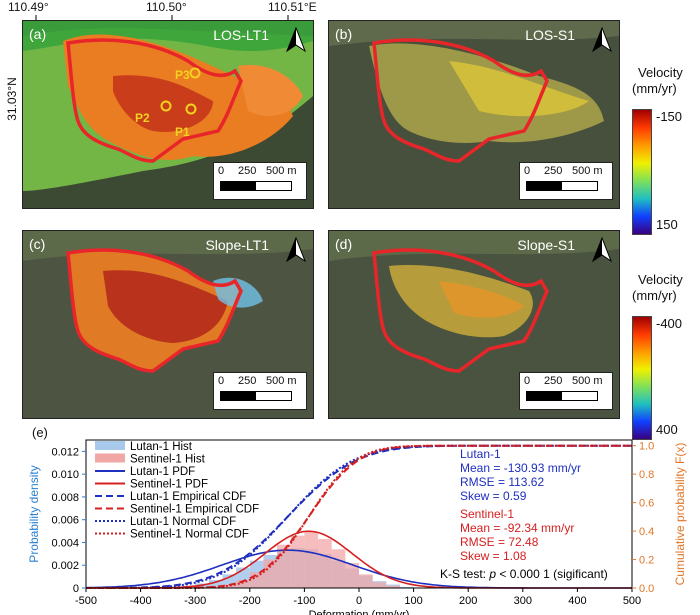 Image resolution: width=700 pixels, height=615 pixels. What do you see at coordinates (182, 132) in the screenshot?
I see `point-label-p1: P1` at bounding box center [182, 132].